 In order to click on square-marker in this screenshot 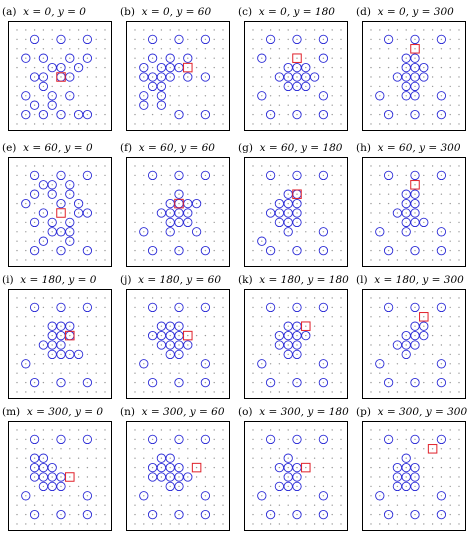, I will do `click(188, 67)`.